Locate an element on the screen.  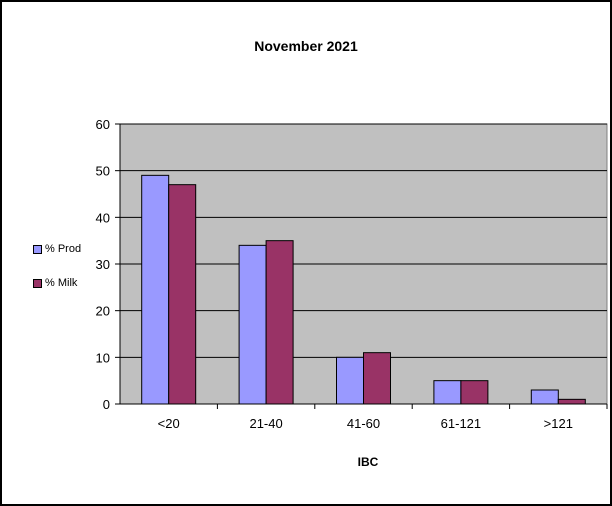
y-tick-label: 10 is located at coordinates (103, 357).